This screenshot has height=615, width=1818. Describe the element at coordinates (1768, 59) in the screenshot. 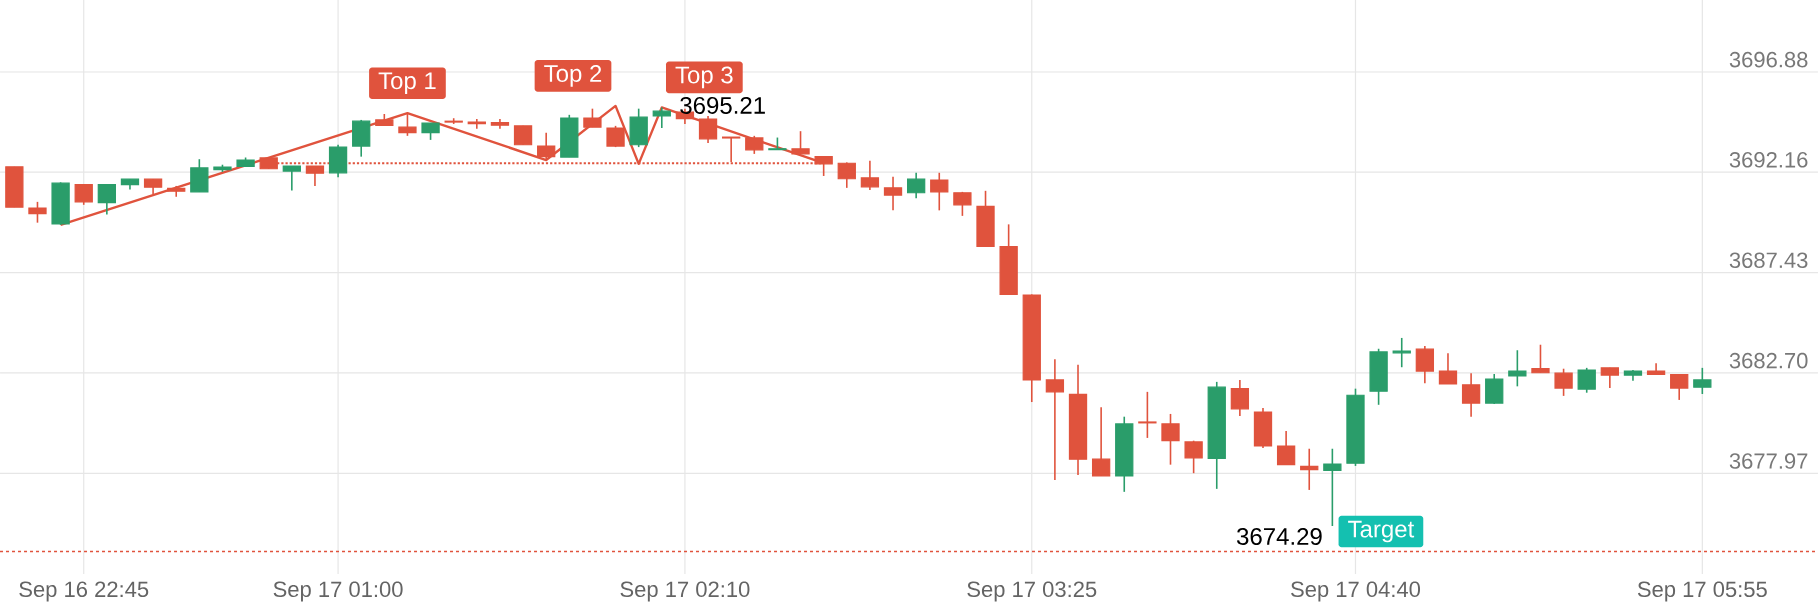

I see `y-tick-label: 3696.88` at that location.